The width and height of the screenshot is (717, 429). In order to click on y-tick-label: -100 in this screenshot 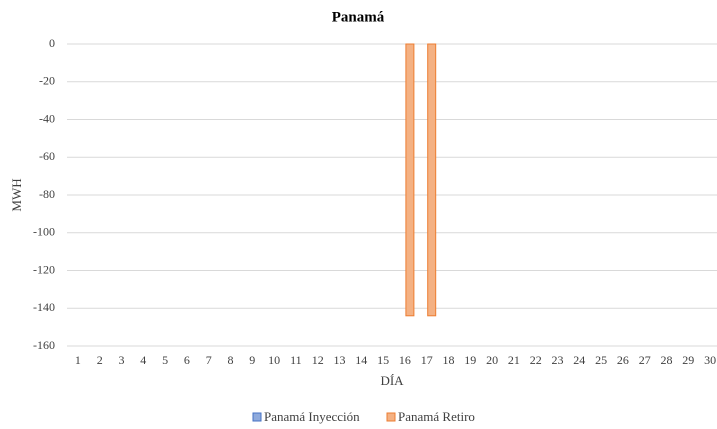, I will do `click(44, 232)`.